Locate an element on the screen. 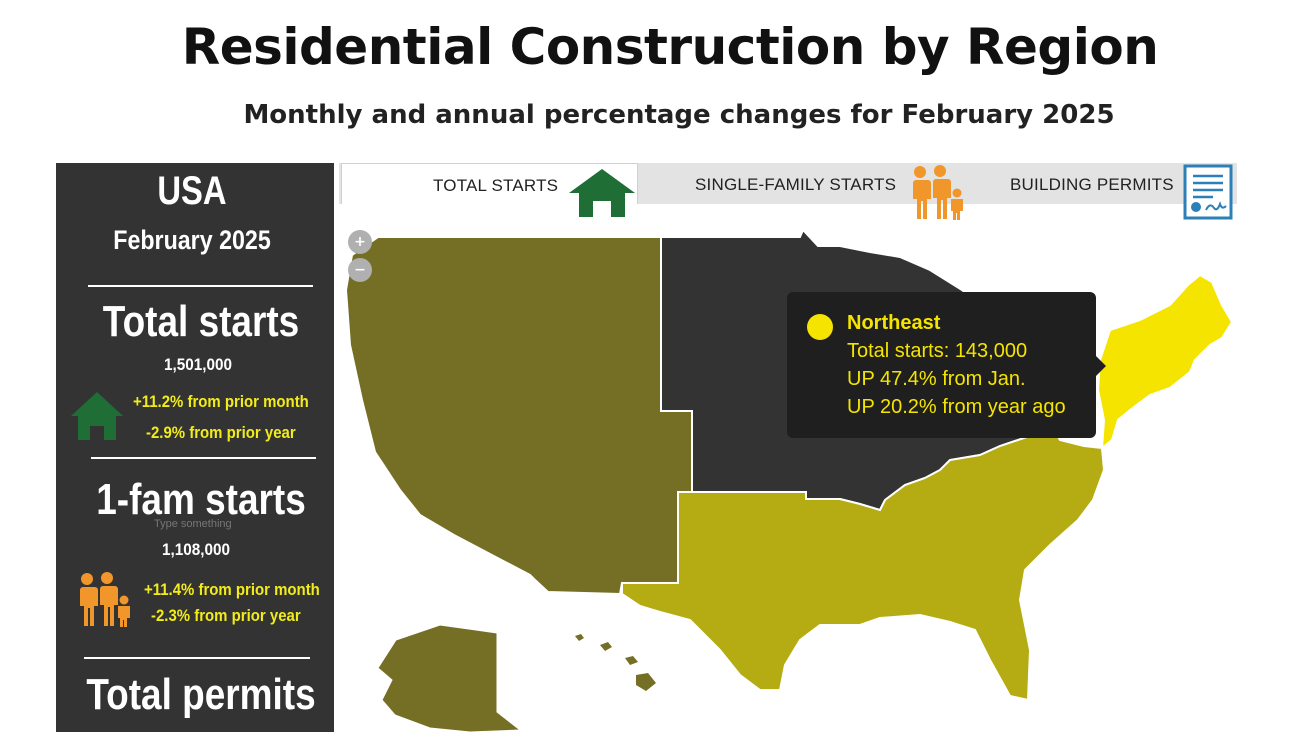 The image size is (1300, 732). single-family-year-change: -2.3% from prior year is located at coordinates (226, 615).